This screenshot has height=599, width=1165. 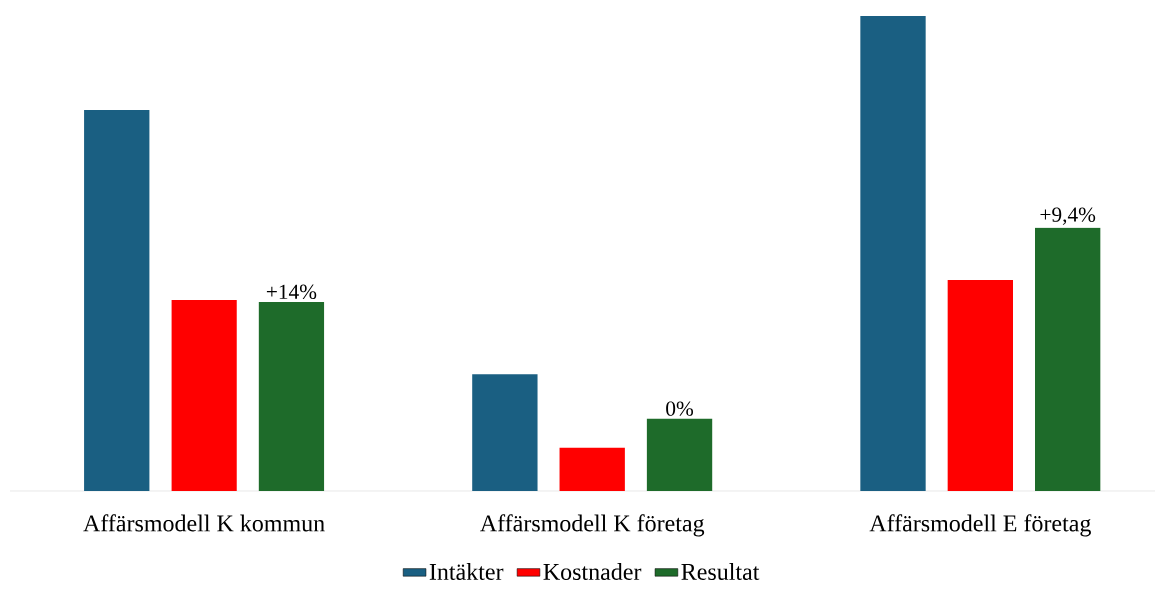 What do you see at coordinates (204, 523) in the screenshot?
I see `x-tick-label: Affärsmodell K kommun` at bounding box center [204, 523].